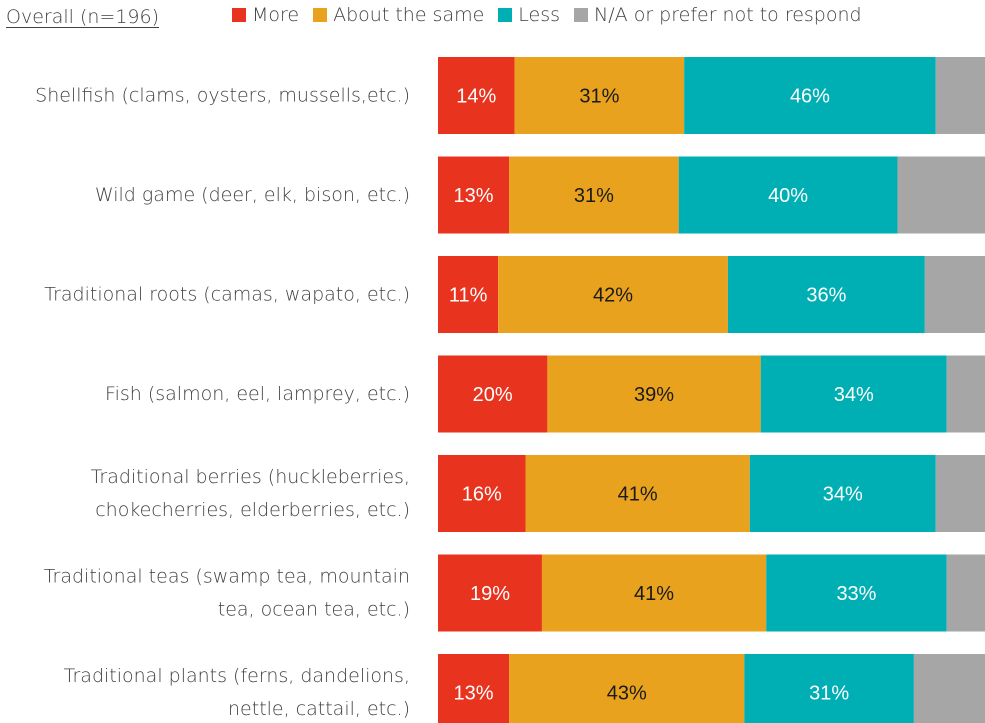 The image size is (985, 723). Describe the element at coordinates (239, 15) in the screenshot. I see `legend-swatch-more` at that location.